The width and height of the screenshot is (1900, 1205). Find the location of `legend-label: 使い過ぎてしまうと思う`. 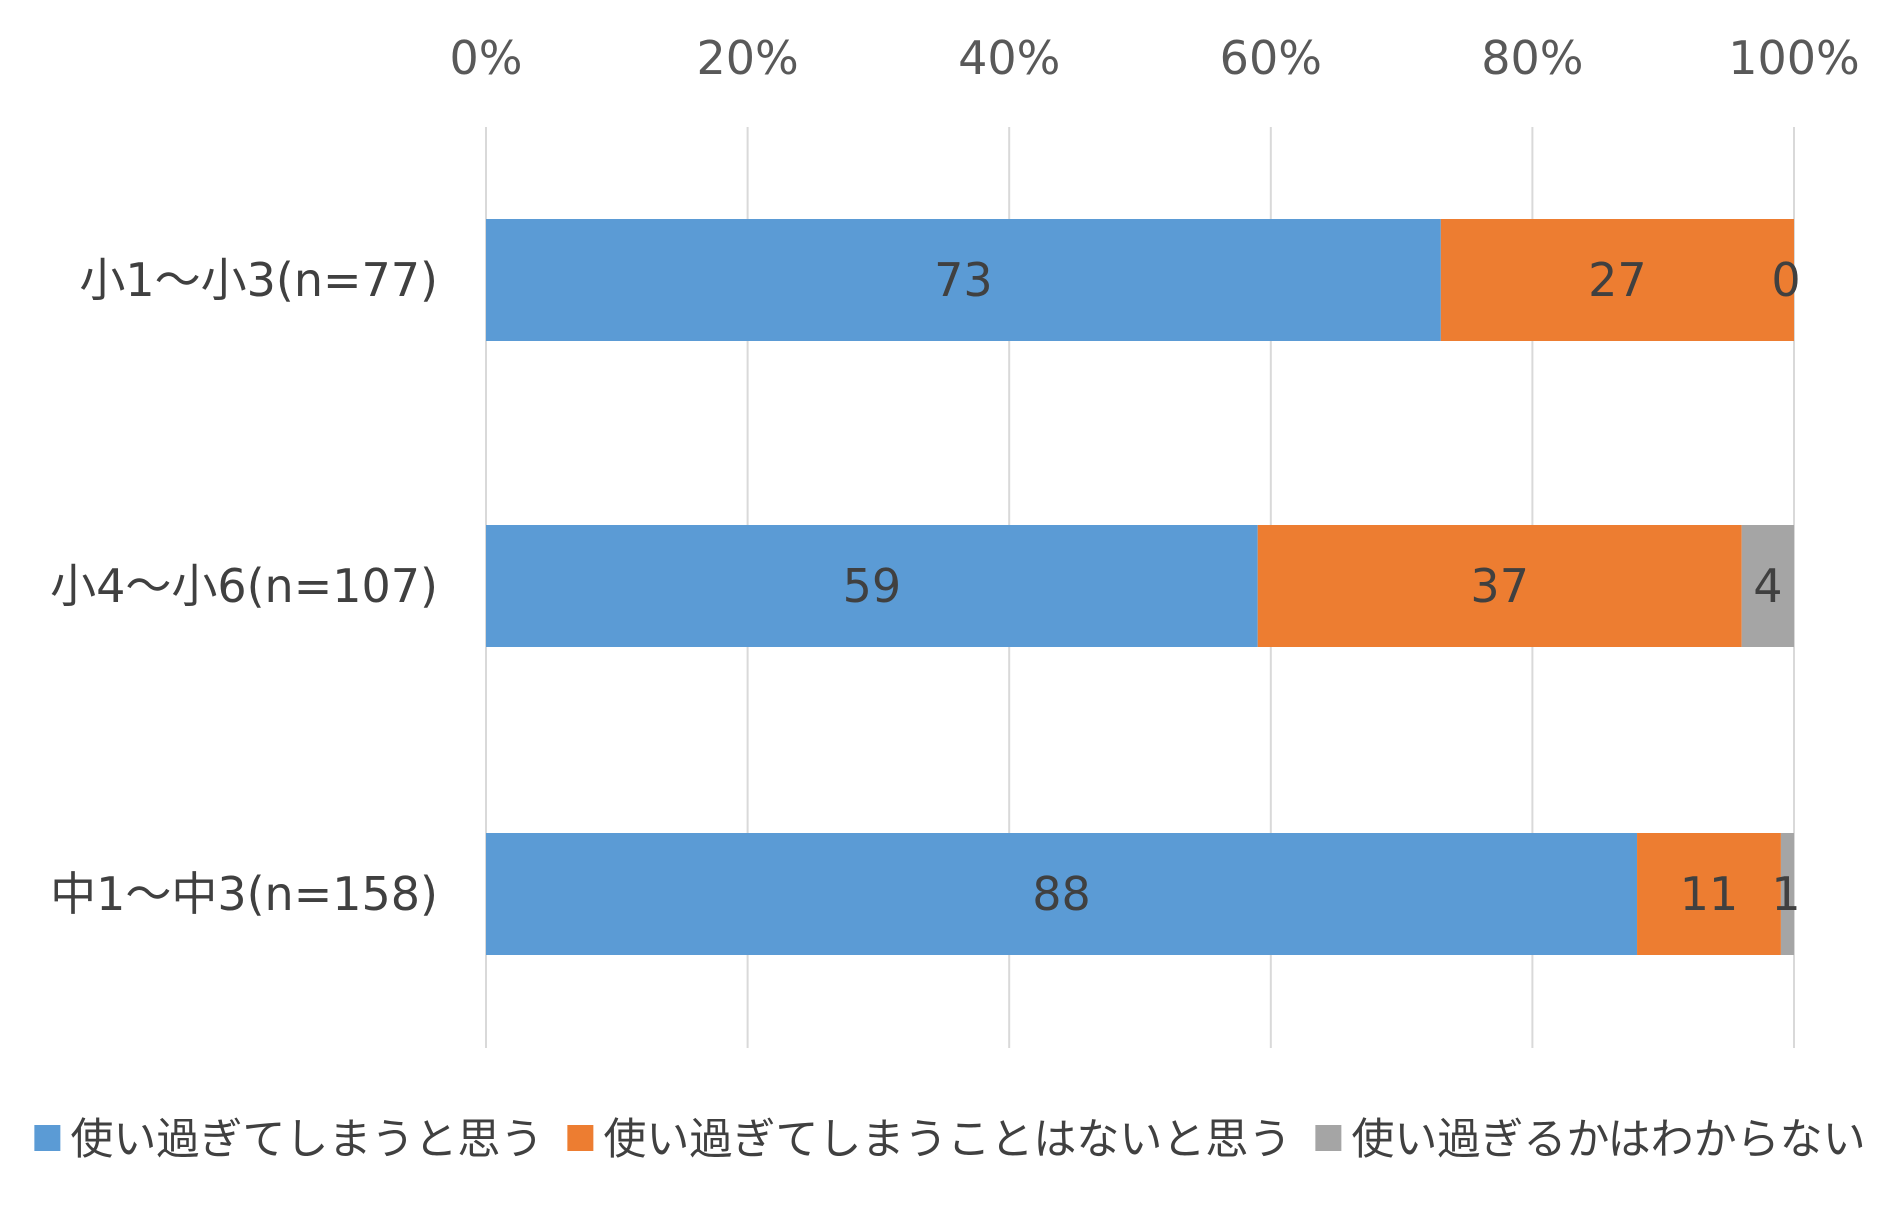

legend-label: 使い過ぎてしまうと思う is located at coordinates (306, 1140).